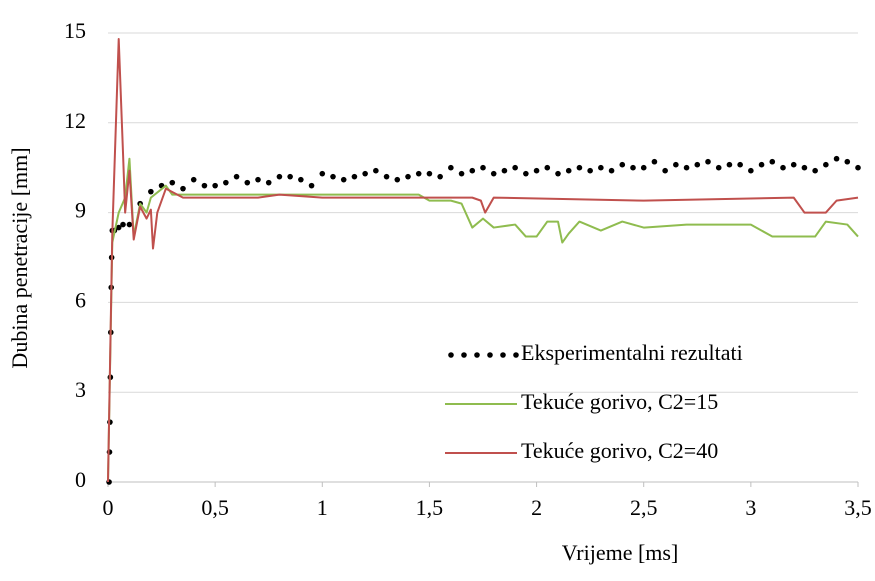  Describe the element at coordinates (619, 401) in the screenshot. I see `legend-label: Tekuće gorivo, C2=15` at that location.